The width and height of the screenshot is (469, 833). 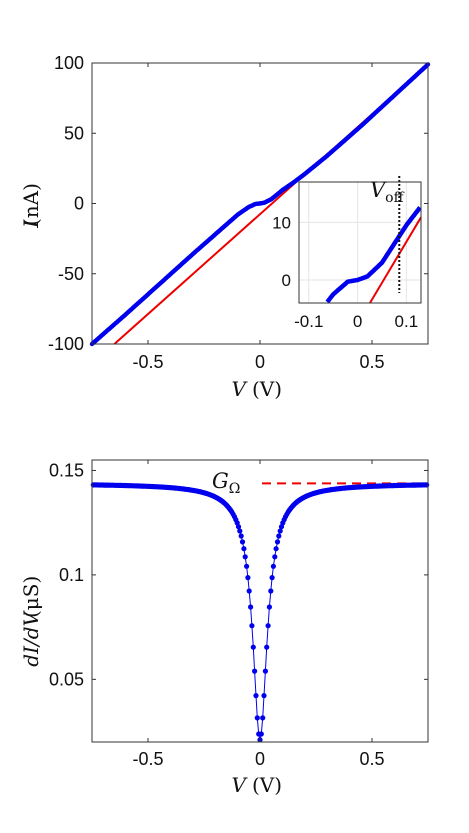 I want to click on iv-y-axis-label-unit: (nA), so click(x=31, y=204).